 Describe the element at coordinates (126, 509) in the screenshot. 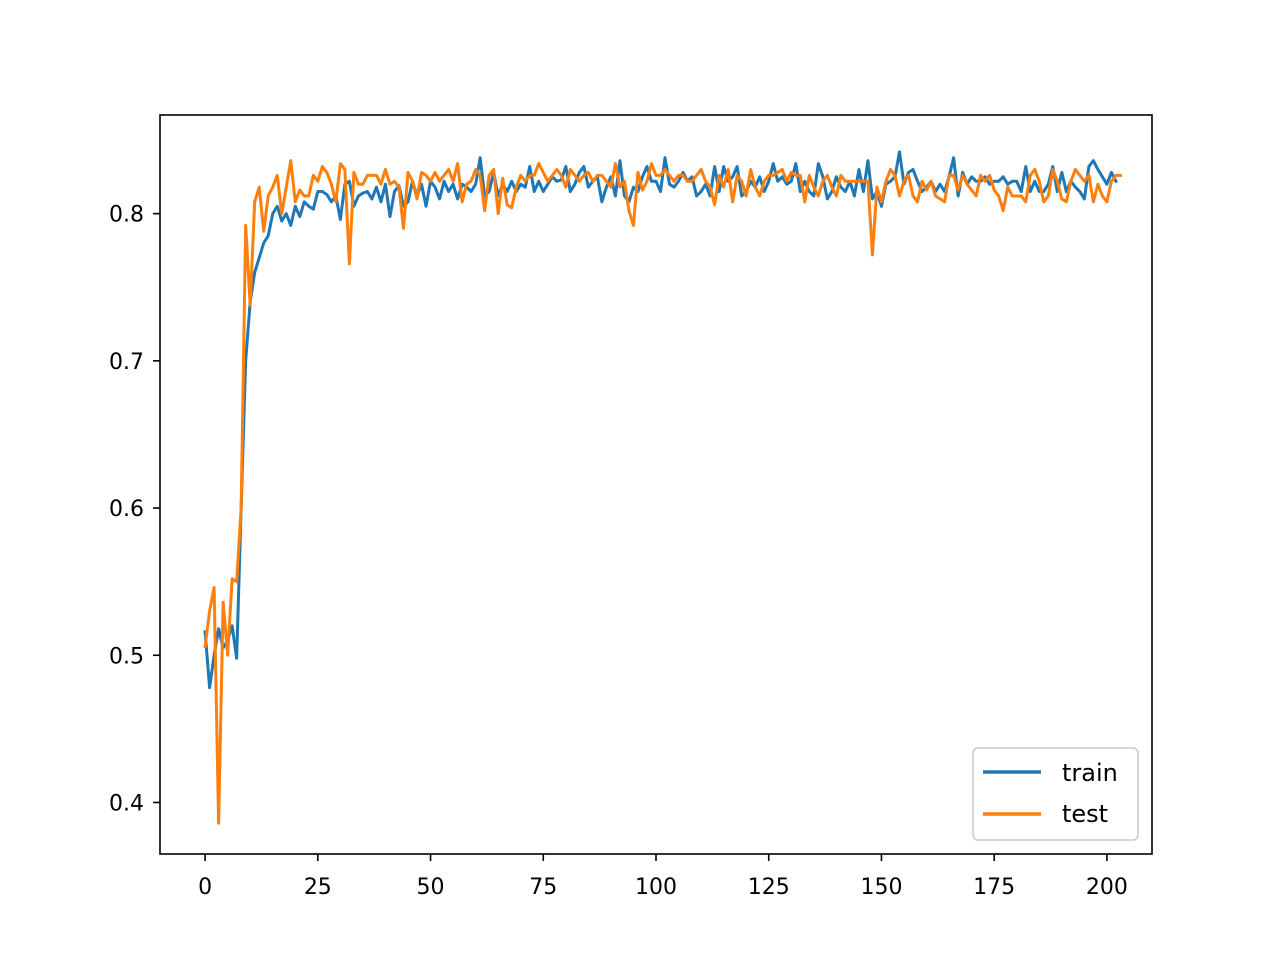

I see `y-tick-label: 0.6` at that location.